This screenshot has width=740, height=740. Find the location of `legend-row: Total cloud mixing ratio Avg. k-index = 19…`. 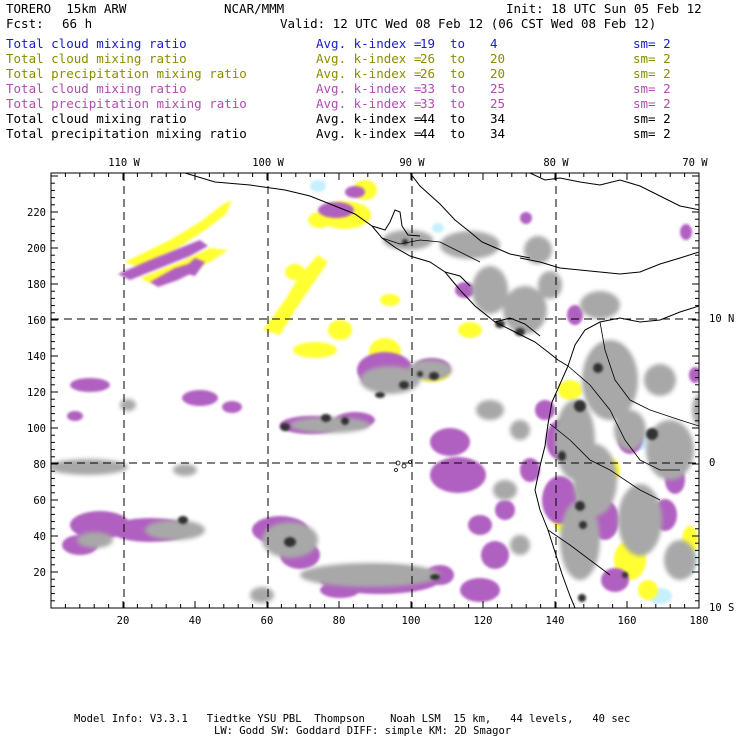

legend-row: Total cloud mixing ratio Avg. k-index = 19… is located at coordinates (370, 43).